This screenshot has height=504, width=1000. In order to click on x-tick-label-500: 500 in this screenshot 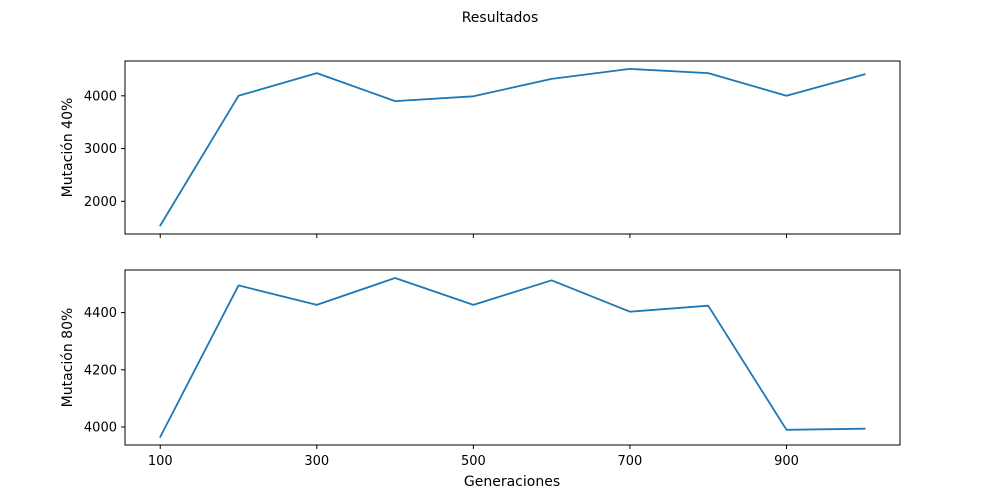, I will do `click(473, 461)`.